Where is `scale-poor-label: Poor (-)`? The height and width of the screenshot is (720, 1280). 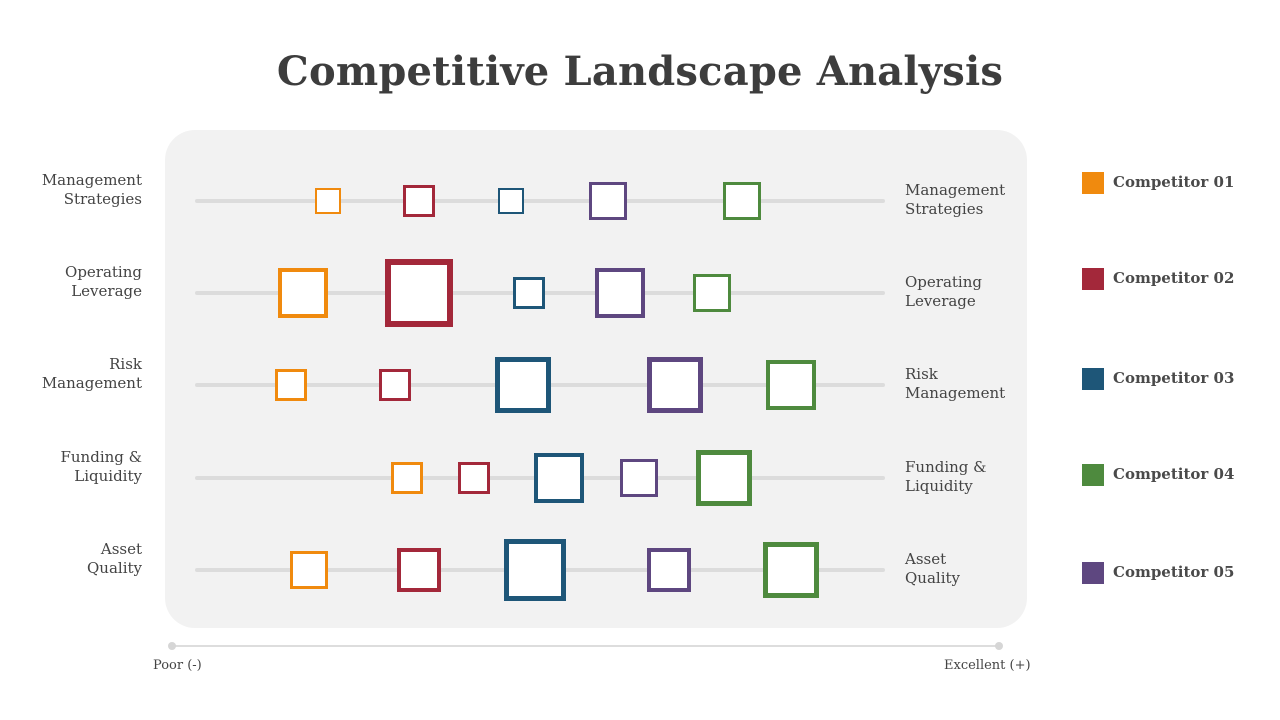 scale-poor-label: Poor (-) is located at coordinates (177, 665).